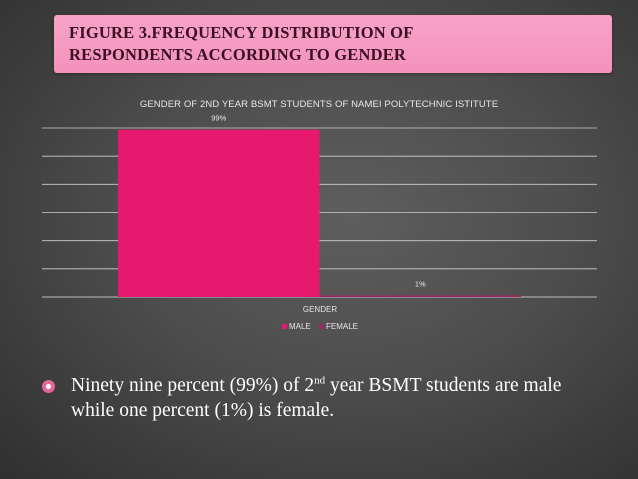 The height and width of the screenshot is (479, 638). What do you see at coordinates (284, 326) in the screenshot?
I see `legend-swatch-male` at bounding box center [284, 326].